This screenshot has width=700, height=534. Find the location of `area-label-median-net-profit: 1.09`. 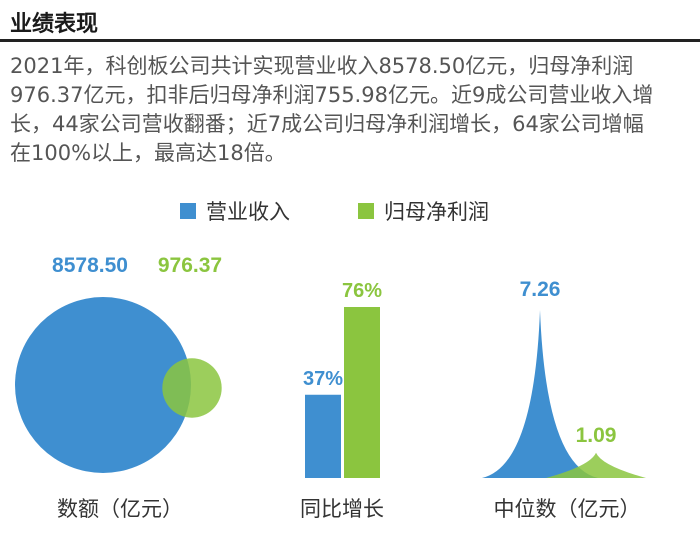

area-label-median-net-profit: 1.09 is located at coordinates (596, 435).